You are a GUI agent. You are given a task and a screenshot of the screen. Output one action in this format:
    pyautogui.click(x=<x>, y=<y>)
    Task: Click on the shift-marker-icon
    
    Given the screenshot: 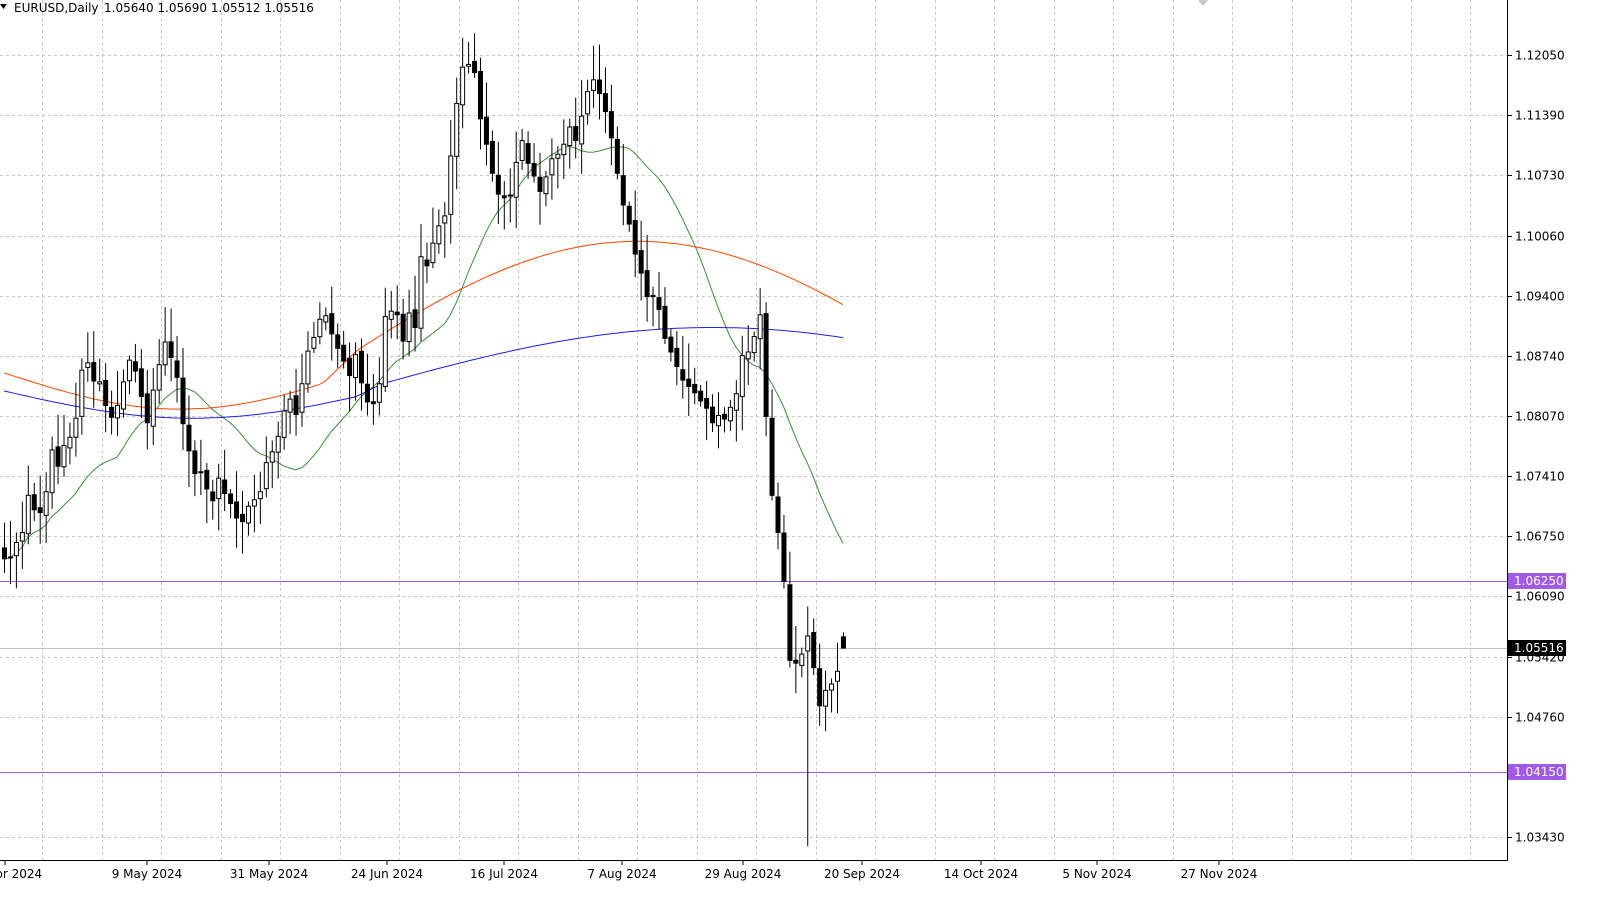 What is the action you would take?
    pyautogui.click(x=1203, y=3)
    